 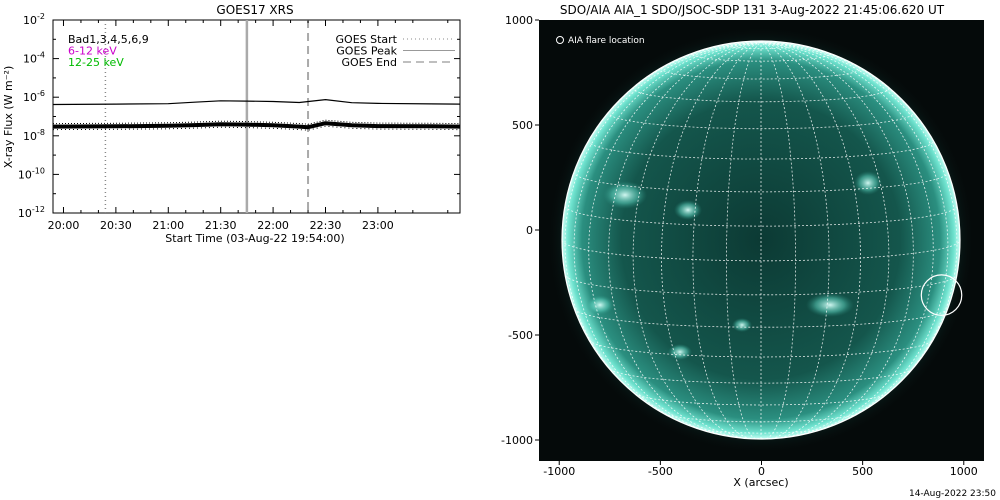 What do you see at coordinates (964, 471) in the screenshot?
I see `x-tick-label: 1000` at bounding box center [964, 471].